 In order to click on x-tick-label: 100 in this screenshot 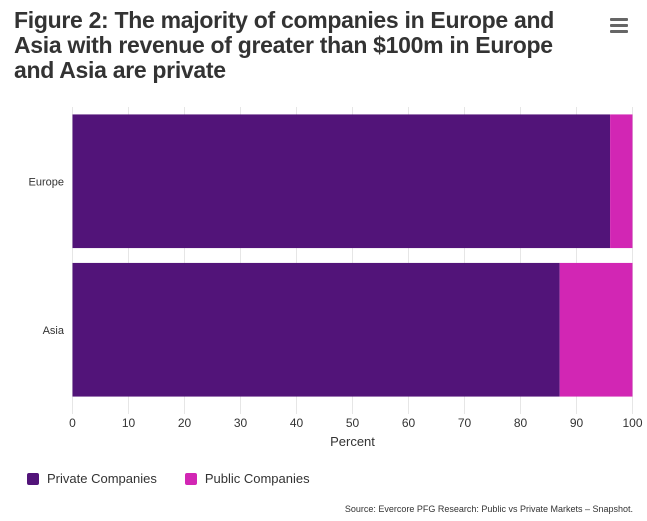, I will do `click(632, 423)`.